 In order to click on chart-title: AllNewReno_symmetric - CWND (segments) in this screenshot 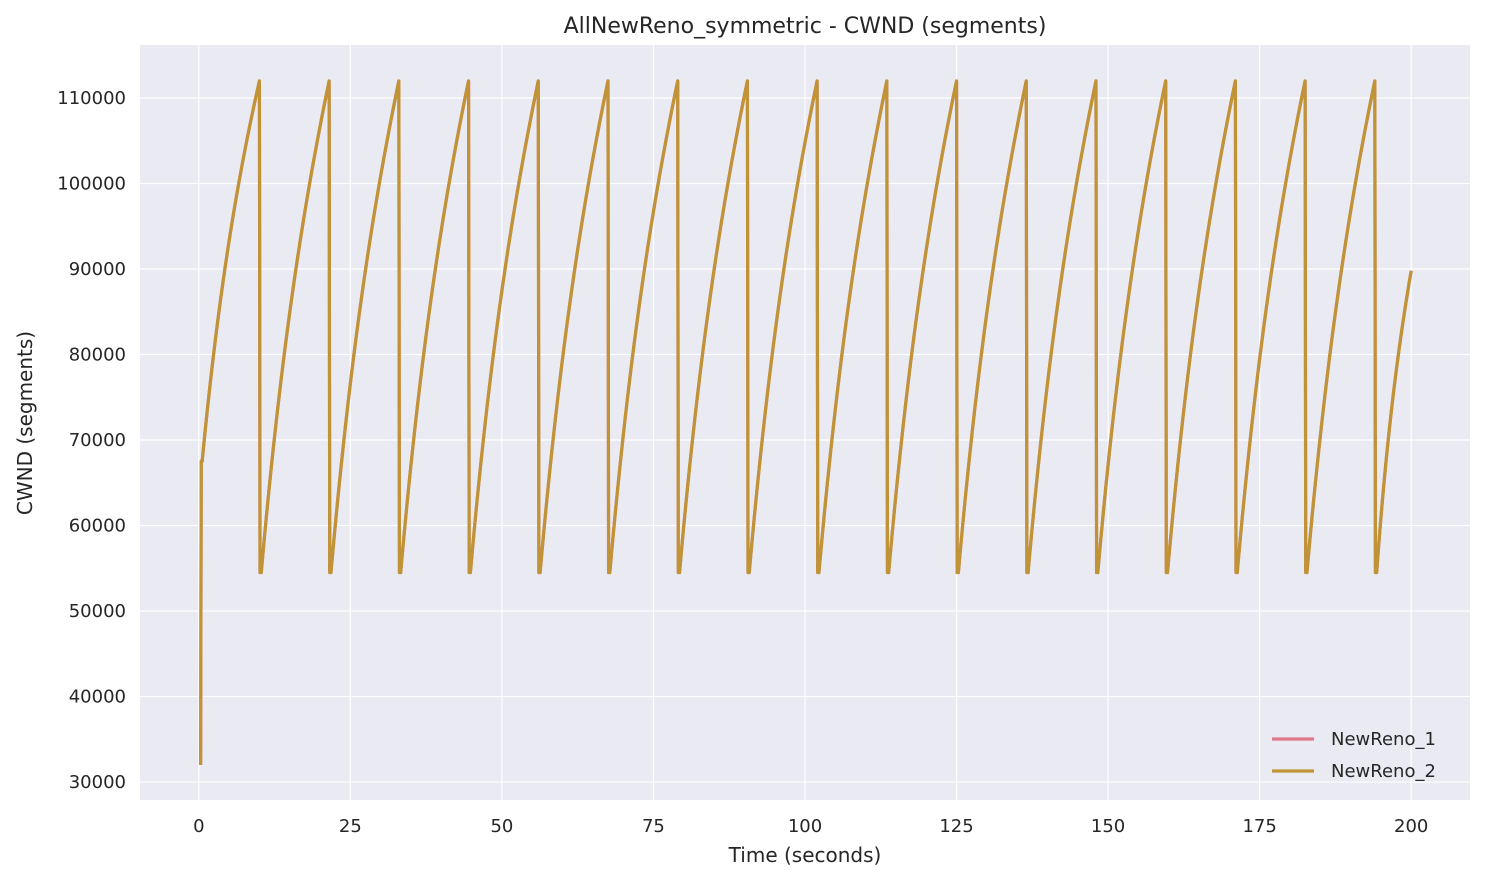, I will do `click(805, 26)`.